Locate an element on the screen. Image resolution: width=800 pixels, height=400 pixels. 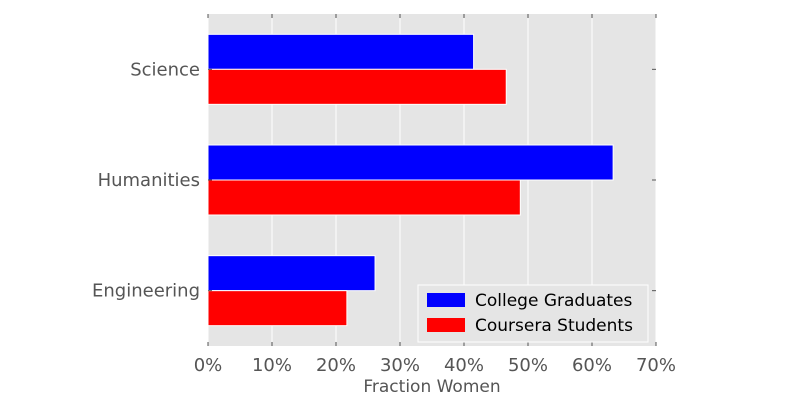
x-tick-label: 50% is located at coordinates (528, 365).